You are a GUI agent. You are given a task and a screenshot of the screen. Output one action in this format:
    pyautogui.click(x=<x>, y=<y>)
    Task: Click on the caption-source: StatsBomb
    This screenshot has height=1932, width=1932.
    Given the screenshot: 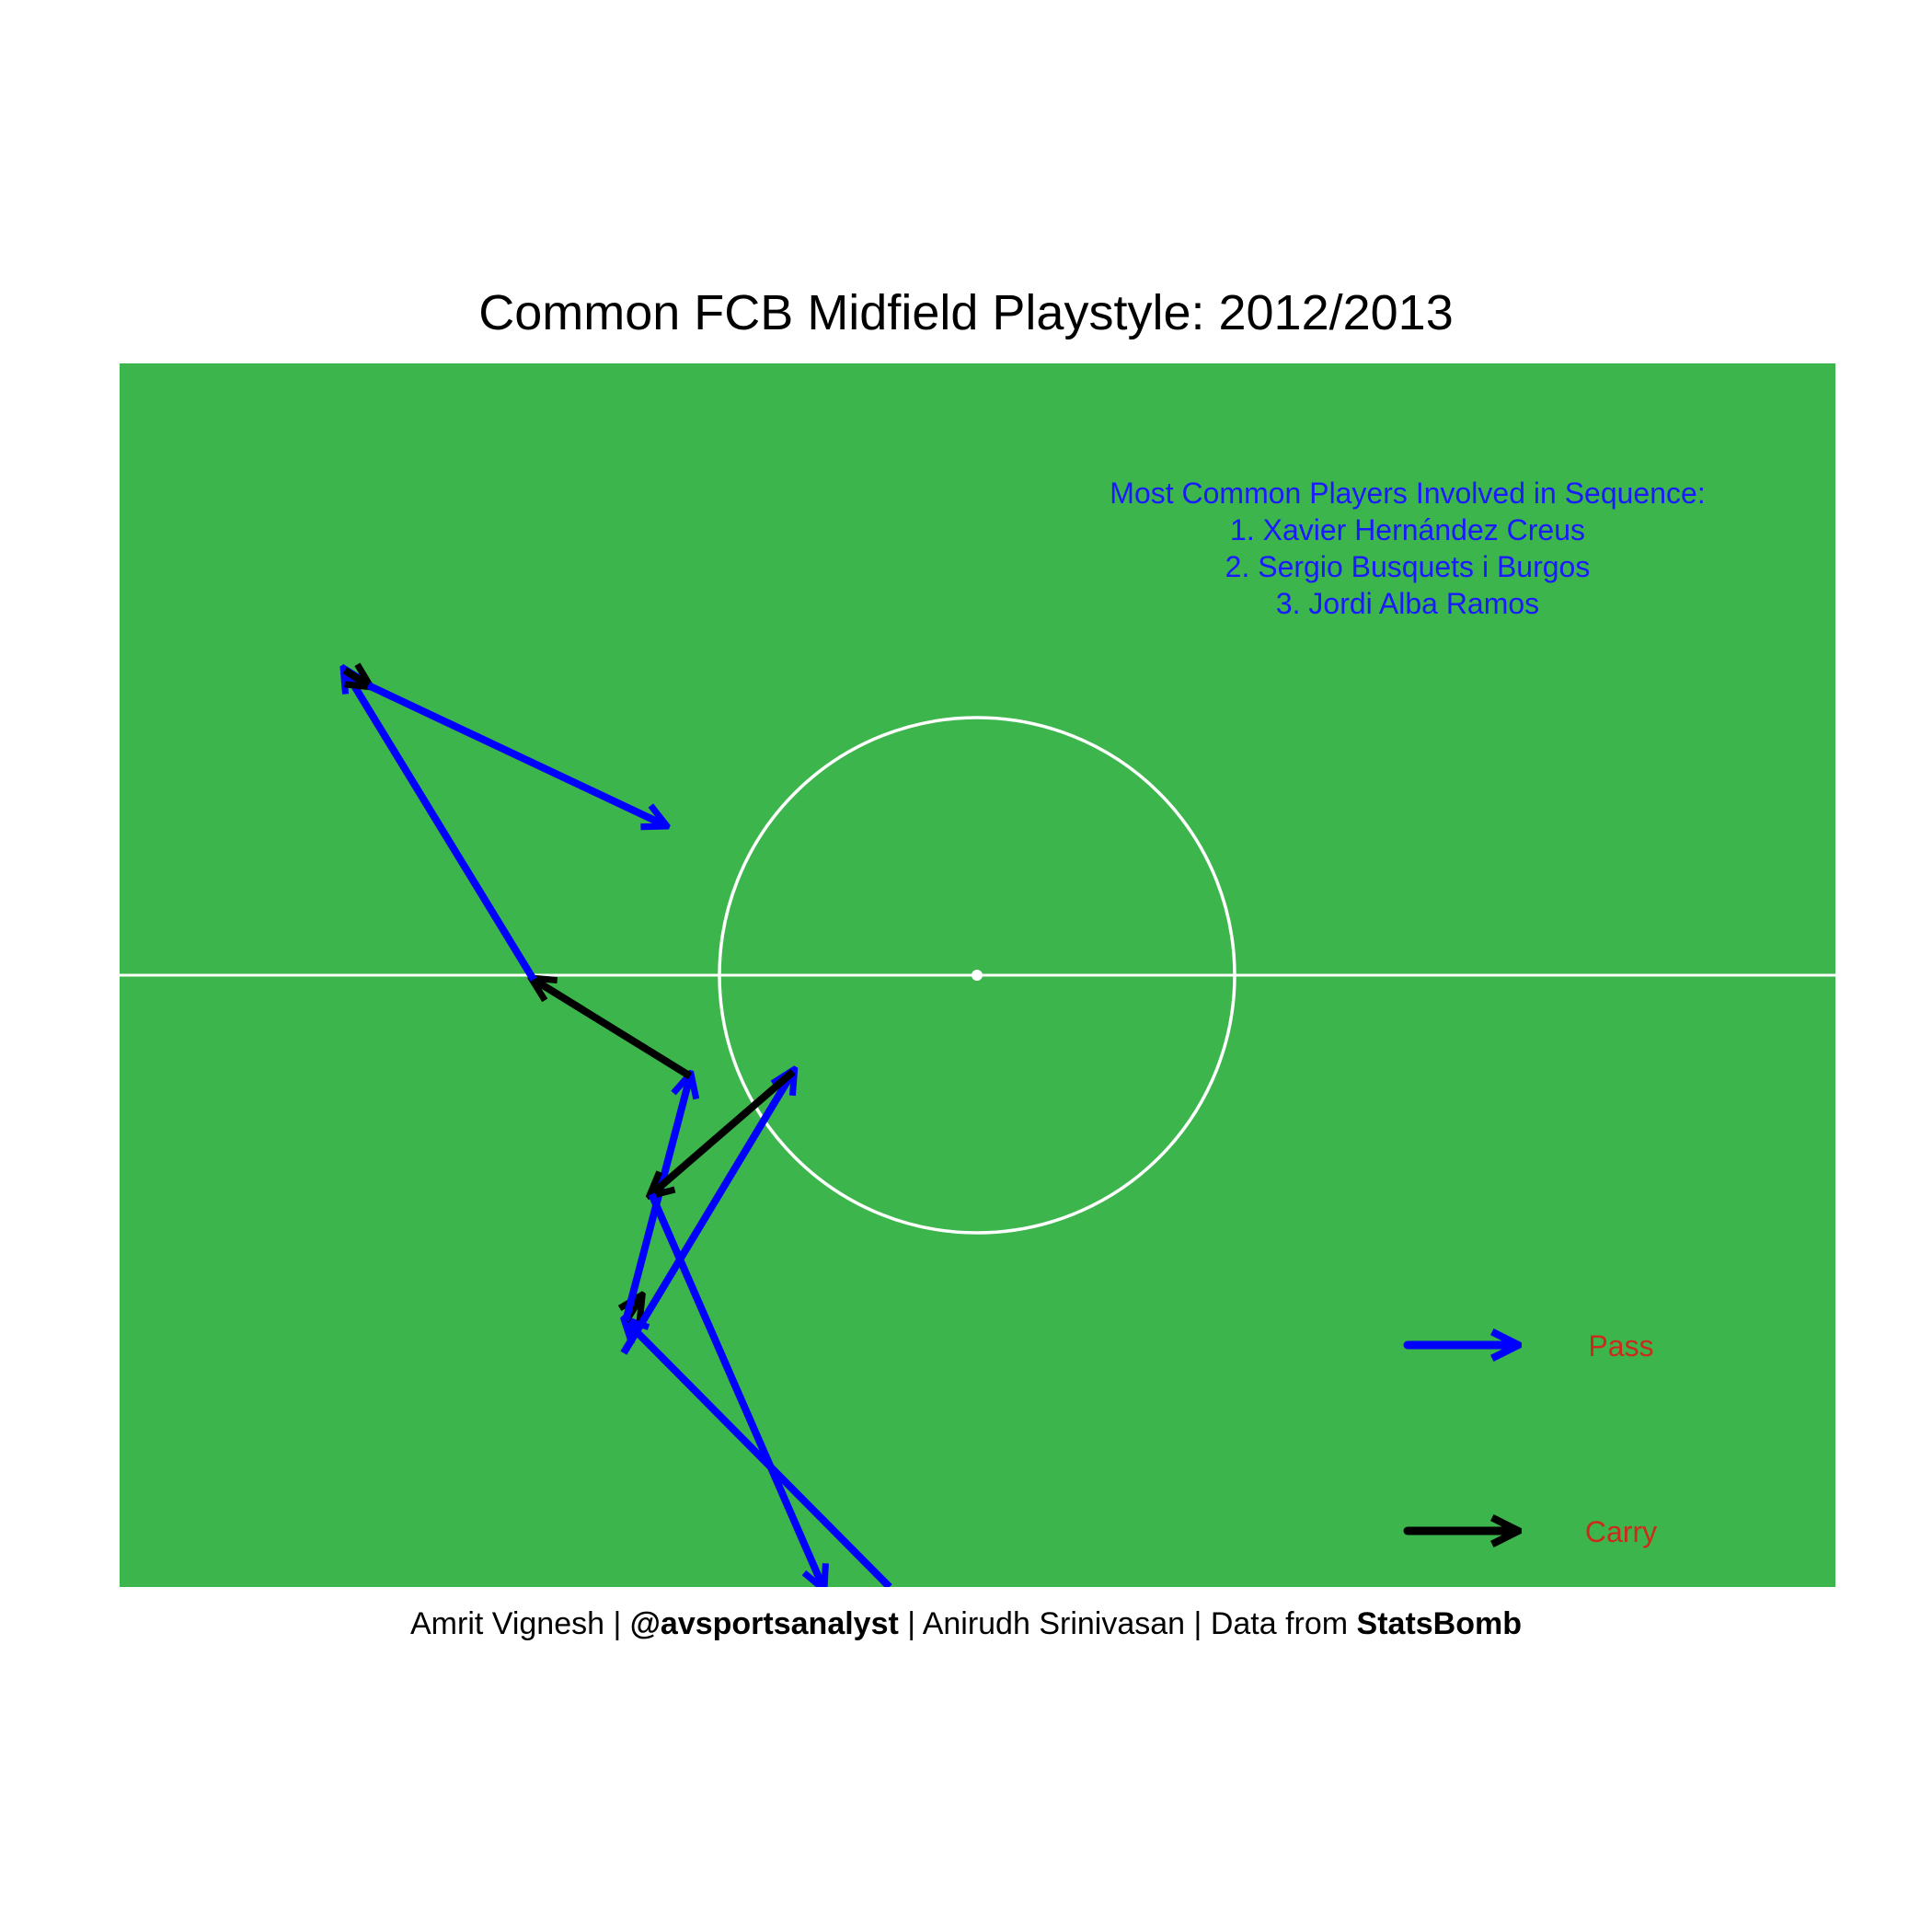 What is the action you would take?
    pyautogui.click(x=1439, y=1623)
    